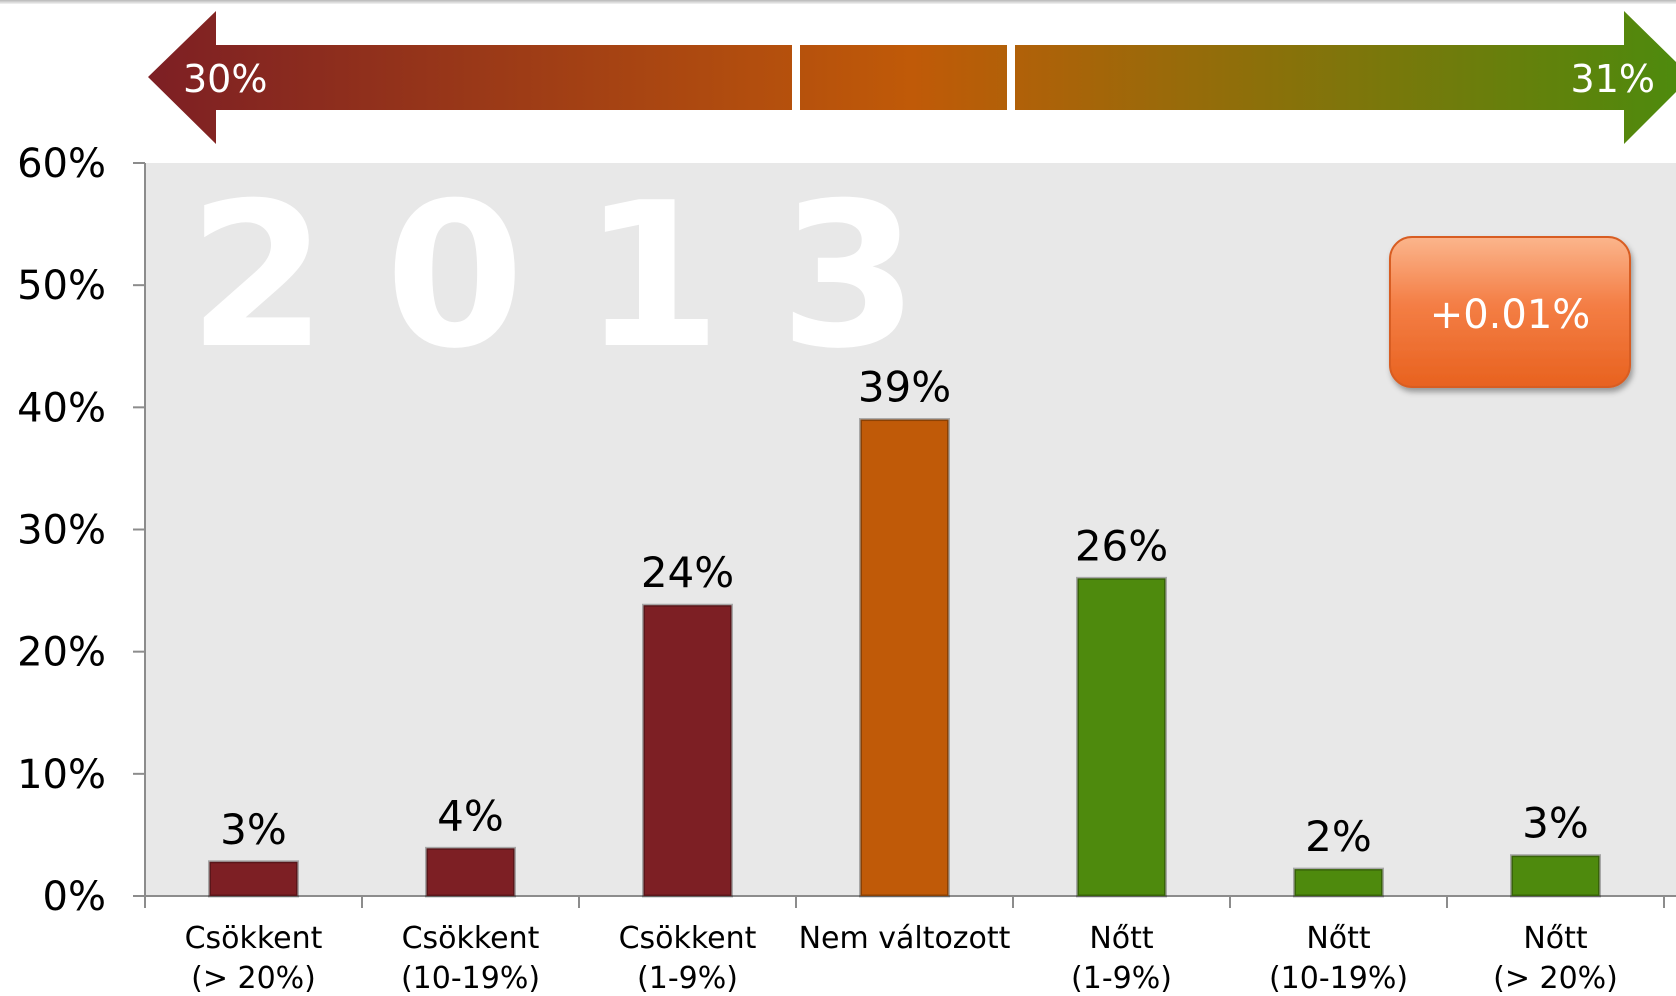 The height and width of the screenshot is (996, 1676). Describe the element at coordinates (1338, 836) in the screenshot. I see `bar-value-label: 2%` at that location.